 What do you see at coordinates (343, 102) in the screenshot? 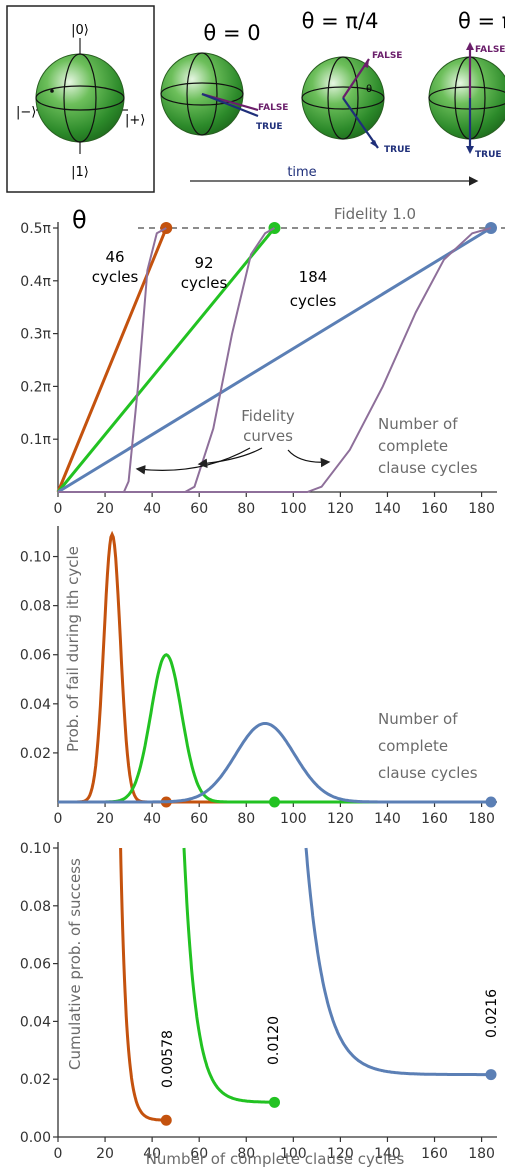
I see `bloch-sphere-theta-pi4` at bounding box center [343, 102].